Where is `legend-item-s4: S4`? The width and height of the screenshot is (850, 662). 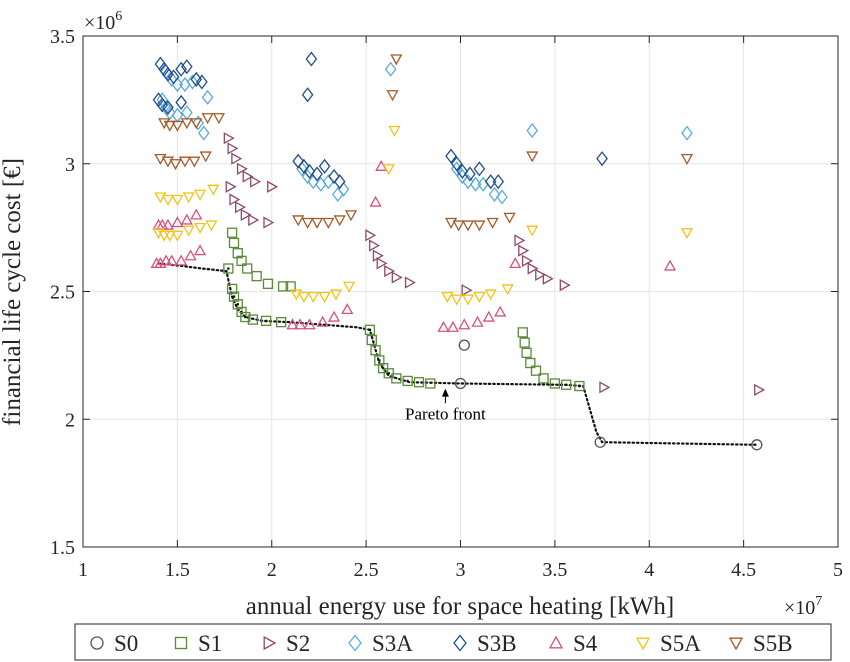 legend-item-s4: S4 is located at coordinates (573, 643).